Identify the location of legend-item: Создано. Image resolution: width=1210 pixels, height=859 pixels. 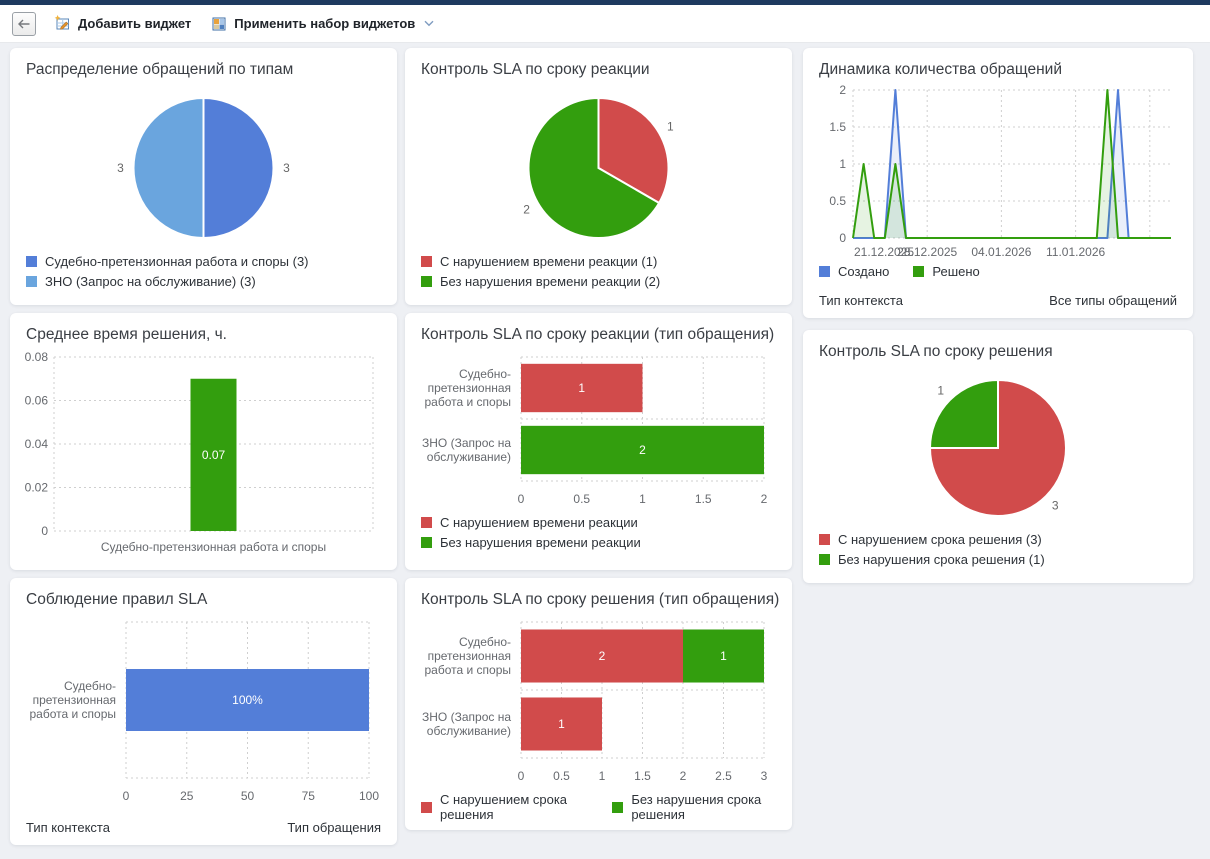
(854, 271).